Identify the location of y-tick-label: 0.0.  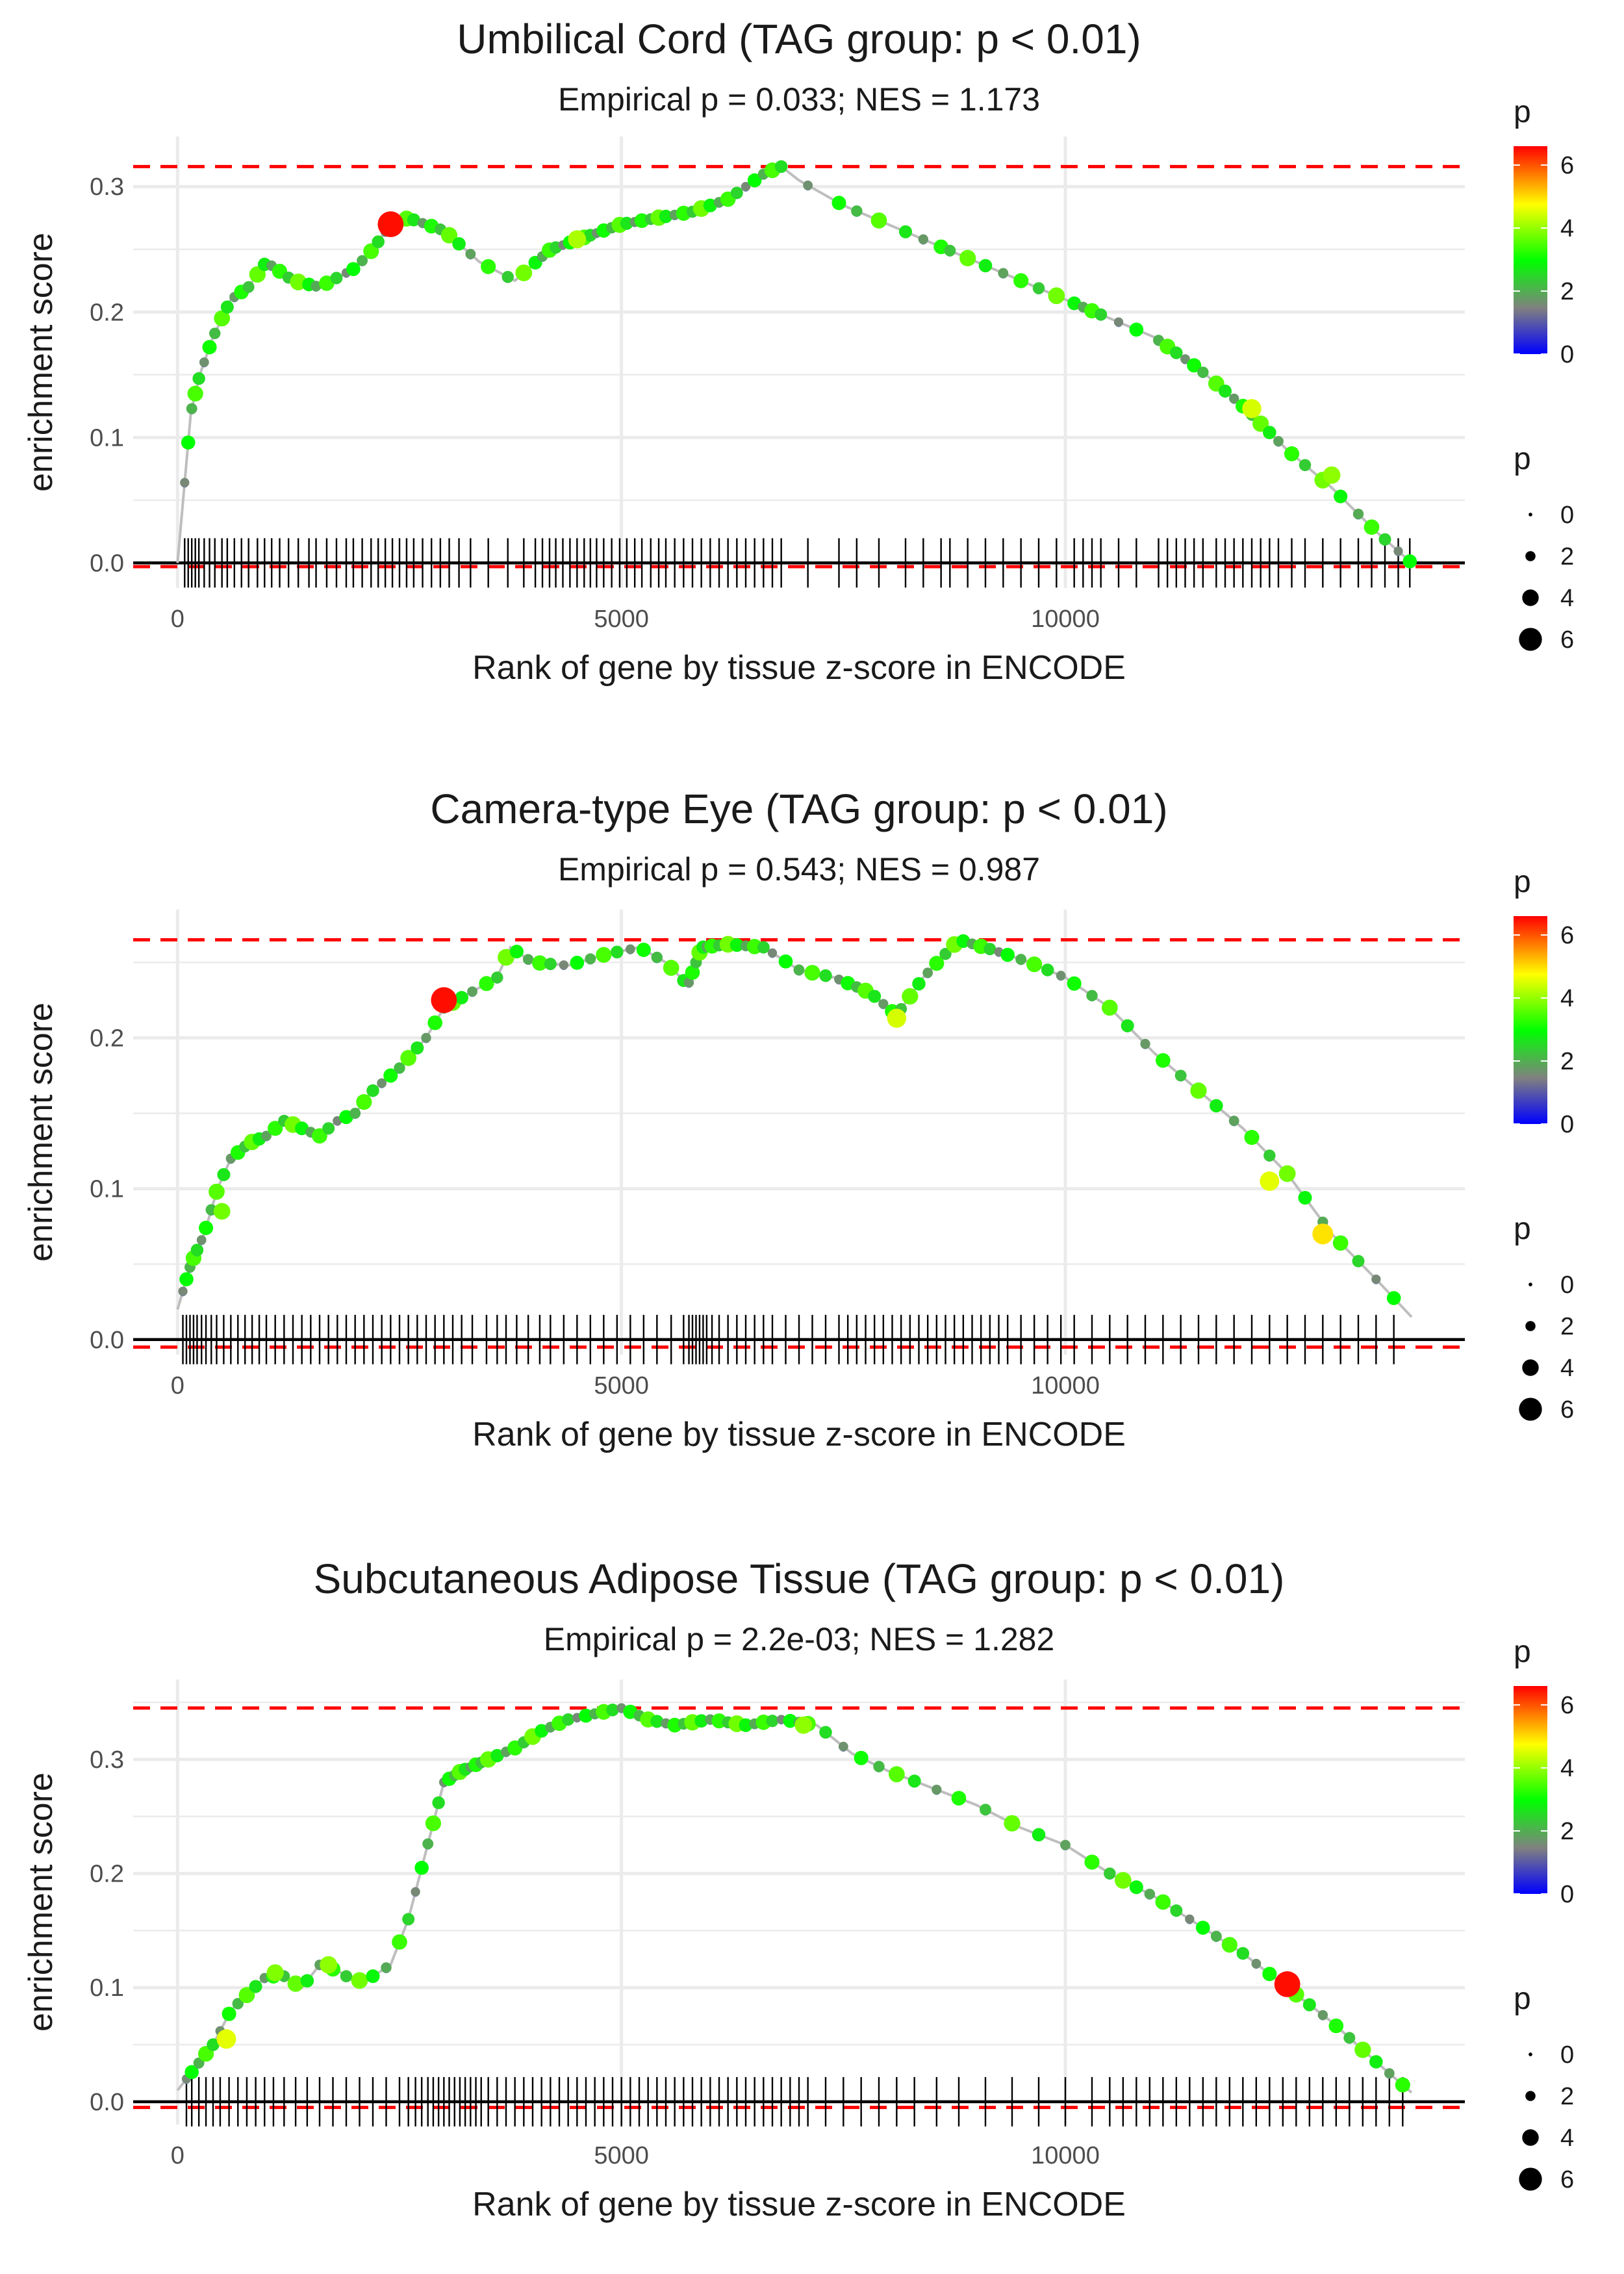
(107, 1340).